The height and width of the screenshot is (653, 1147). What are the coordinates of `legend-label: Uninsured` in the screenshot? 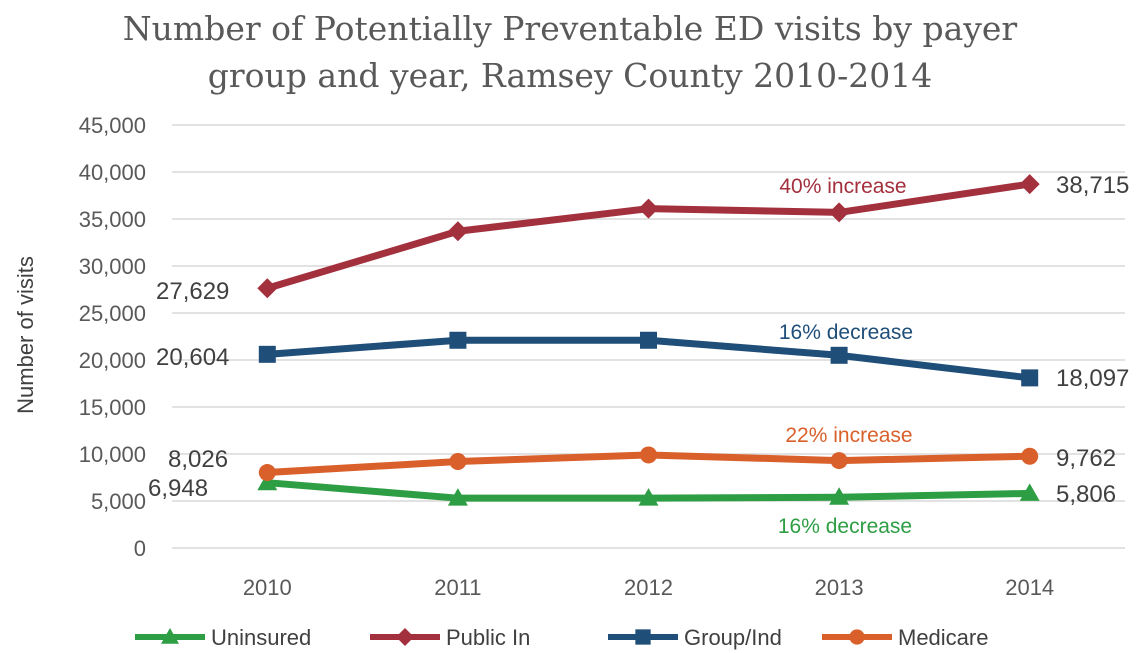 It's located at (261, 637).